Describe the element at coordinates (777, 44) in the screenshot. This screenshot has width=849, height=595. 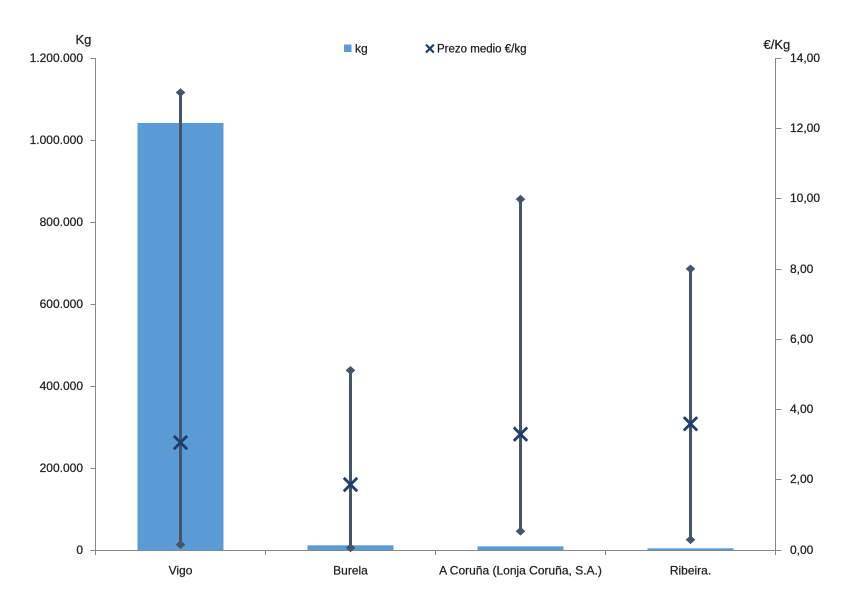
I see `svg-text: €/Kg` at that location.